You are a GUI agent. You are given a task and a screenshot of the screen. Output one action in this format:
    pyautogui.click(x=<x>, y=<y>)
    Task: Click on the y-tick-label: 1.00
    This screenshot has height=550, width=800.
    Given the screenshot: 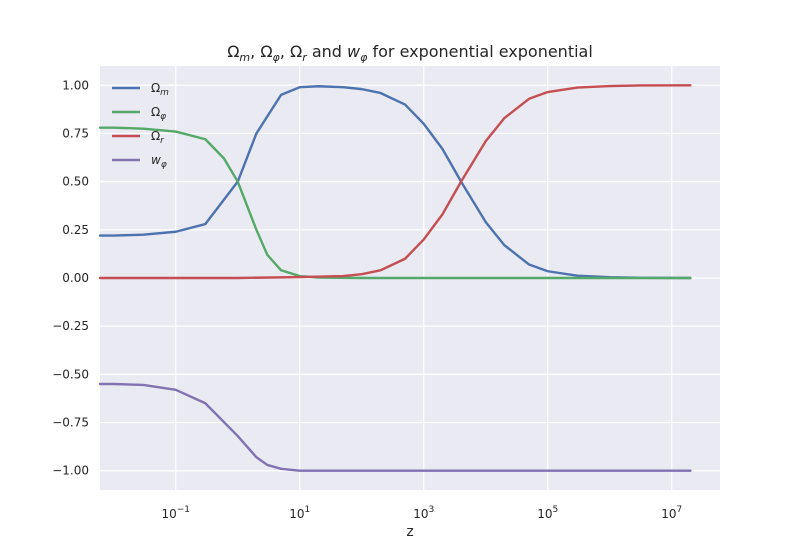 What is the action you would take?
    pyautogui.click(x=75, y=85)
    